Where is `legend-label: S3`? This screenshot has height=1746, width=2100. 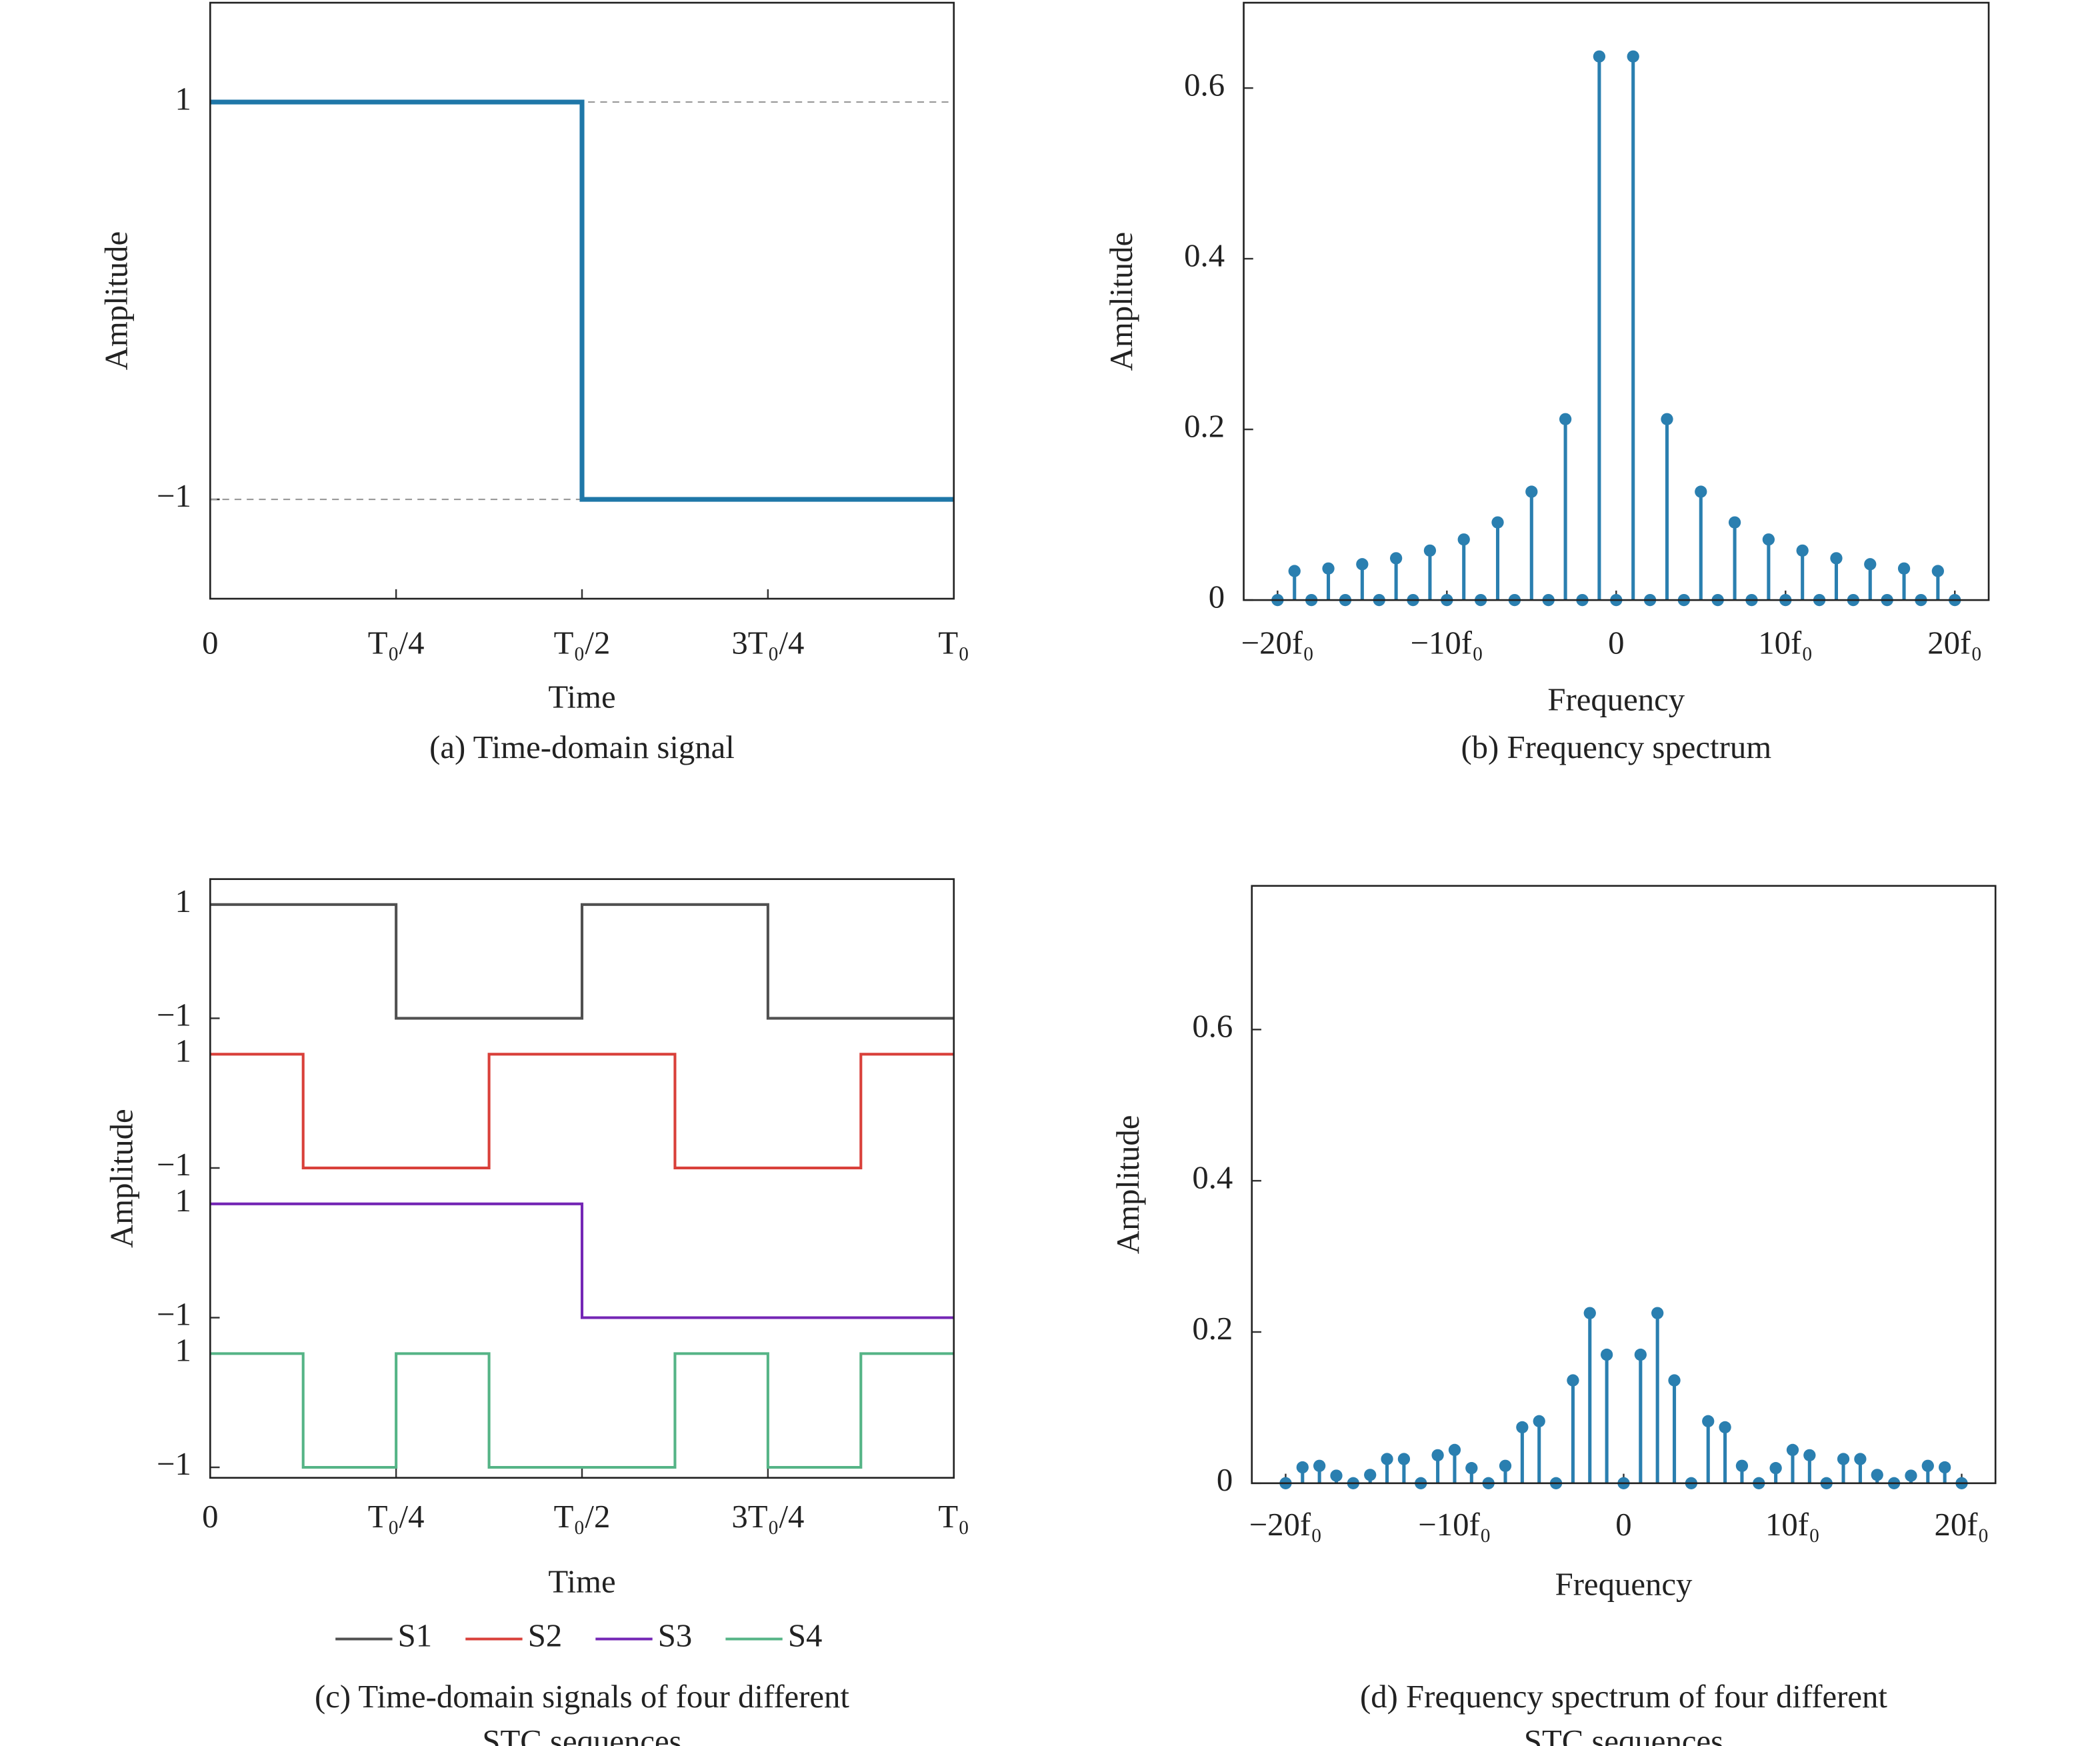 legend-label: S3 is located at coordinates (675, 1636).